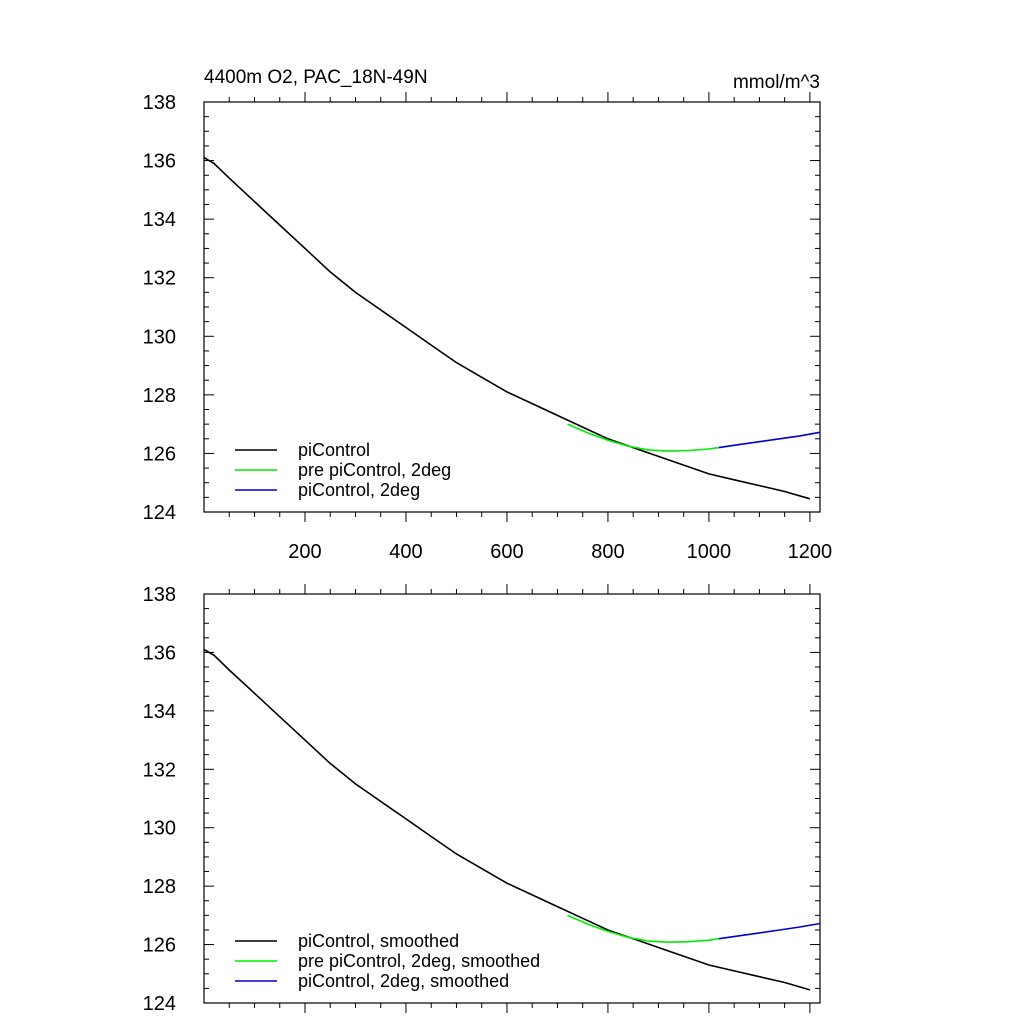  I want to click on x-tick-label: 1000, so click(709, 552).